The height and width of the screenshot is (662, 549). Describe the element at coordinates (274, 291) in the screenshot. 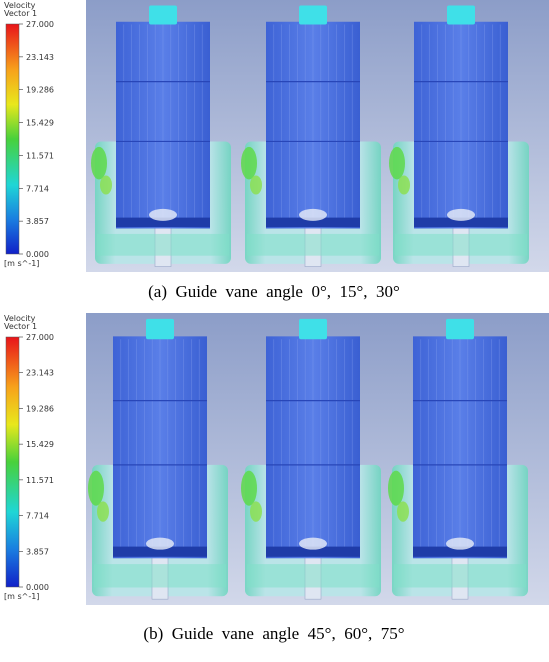

I see `caption: (a) Guide vane angle 0°, 15°, 30°` at that location.